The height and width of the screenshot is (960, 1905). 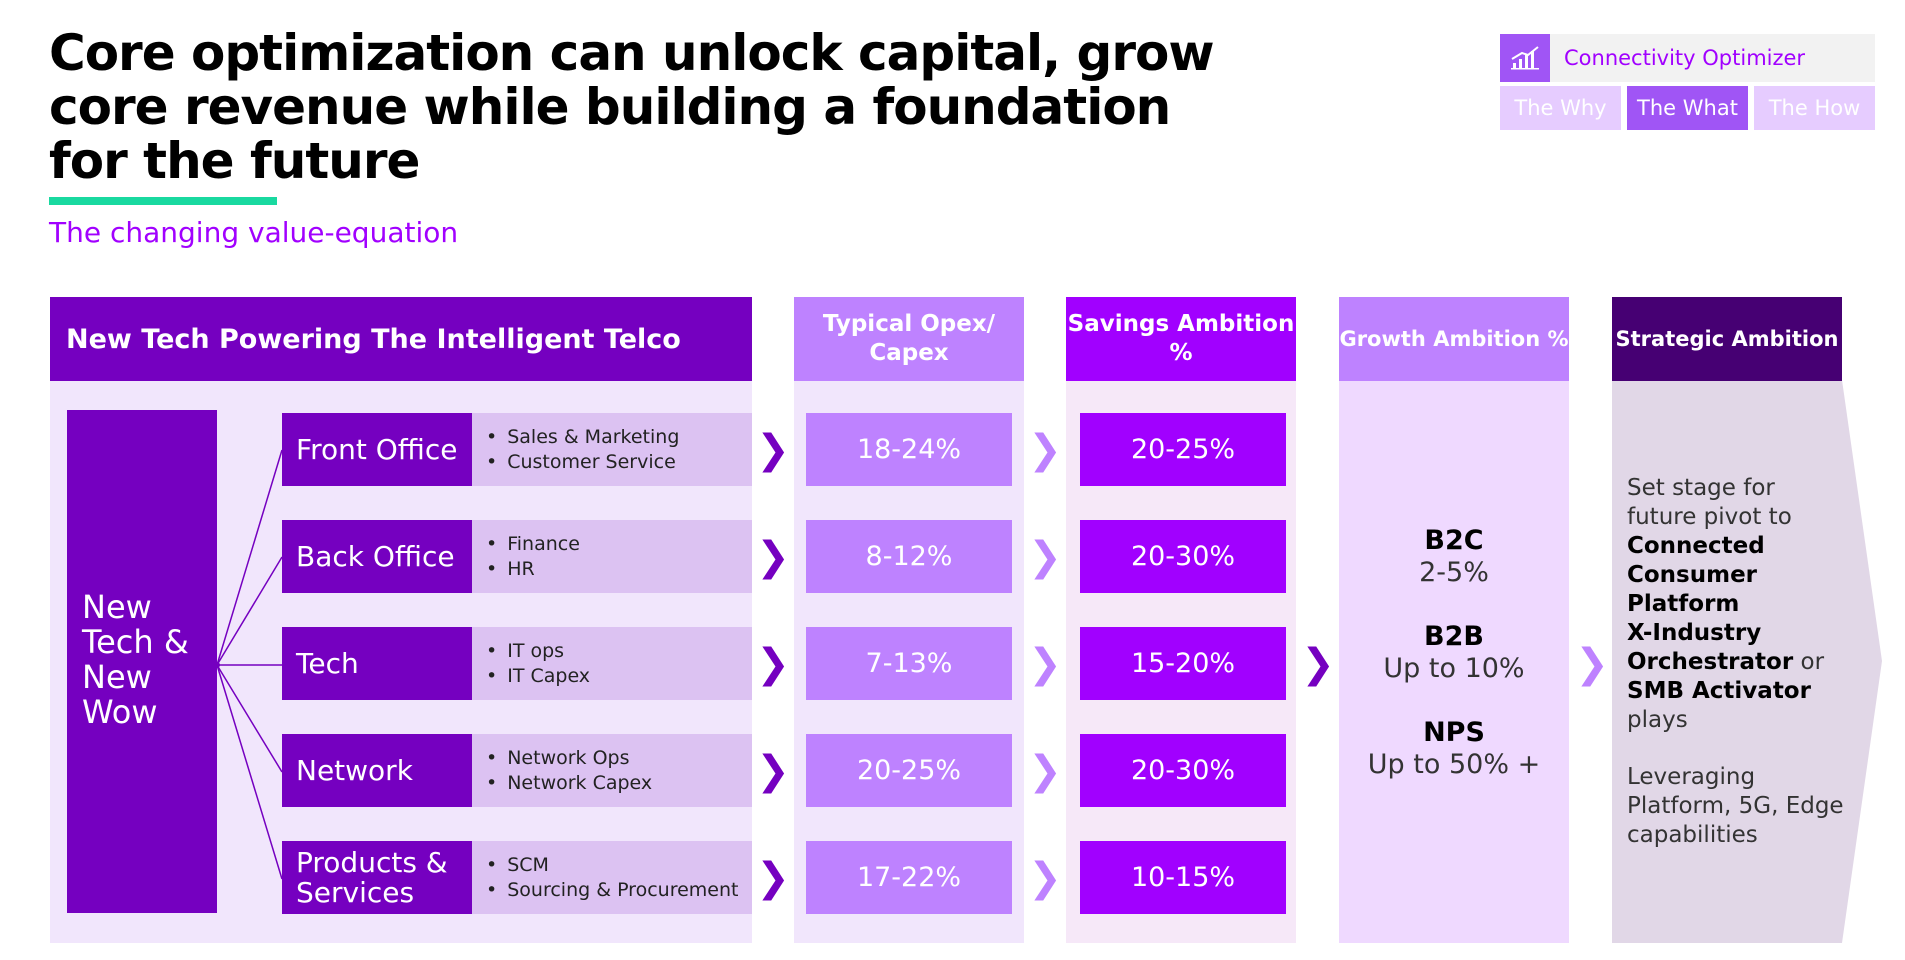 I want to click on growth-column-bg, so click(x=1454, y=661).